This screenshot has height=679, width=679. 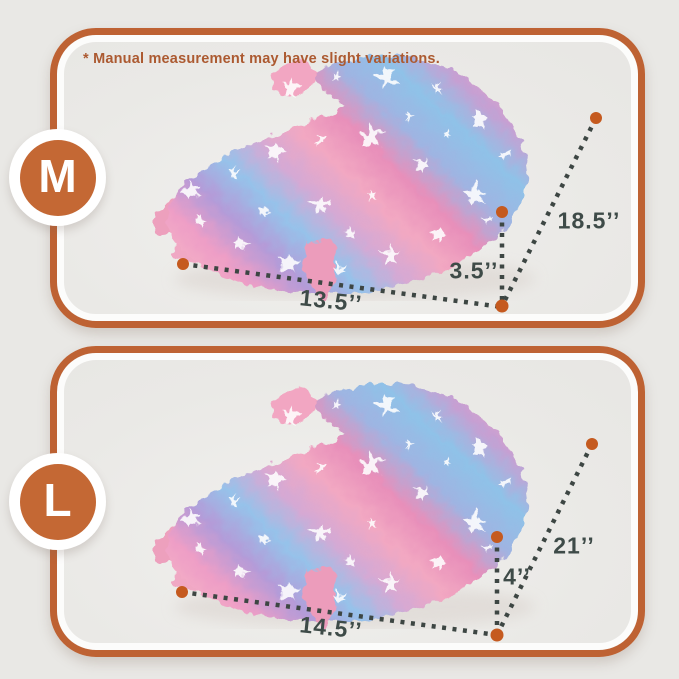 I want to click on m-diagonal-label: 18.5’’, so click(x=589, y=220).